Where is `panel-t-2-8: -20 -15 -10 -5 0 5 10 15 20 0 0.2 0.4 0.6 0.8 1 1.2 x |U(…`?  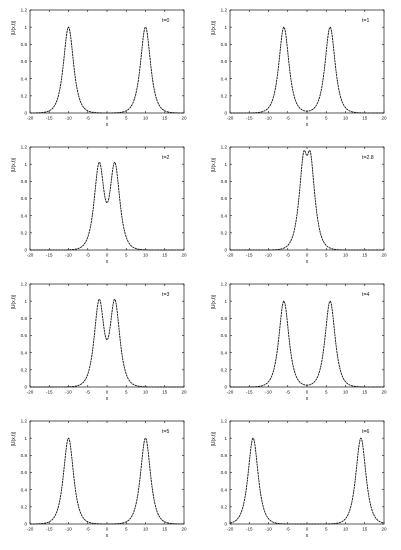 panel-t-2-8: -20 -15 -10 -5 0 5 10 15 20 0 0.2 0.4 0.6 0.8 1 1.2 x |U(… is located at coordinates (299, 205).